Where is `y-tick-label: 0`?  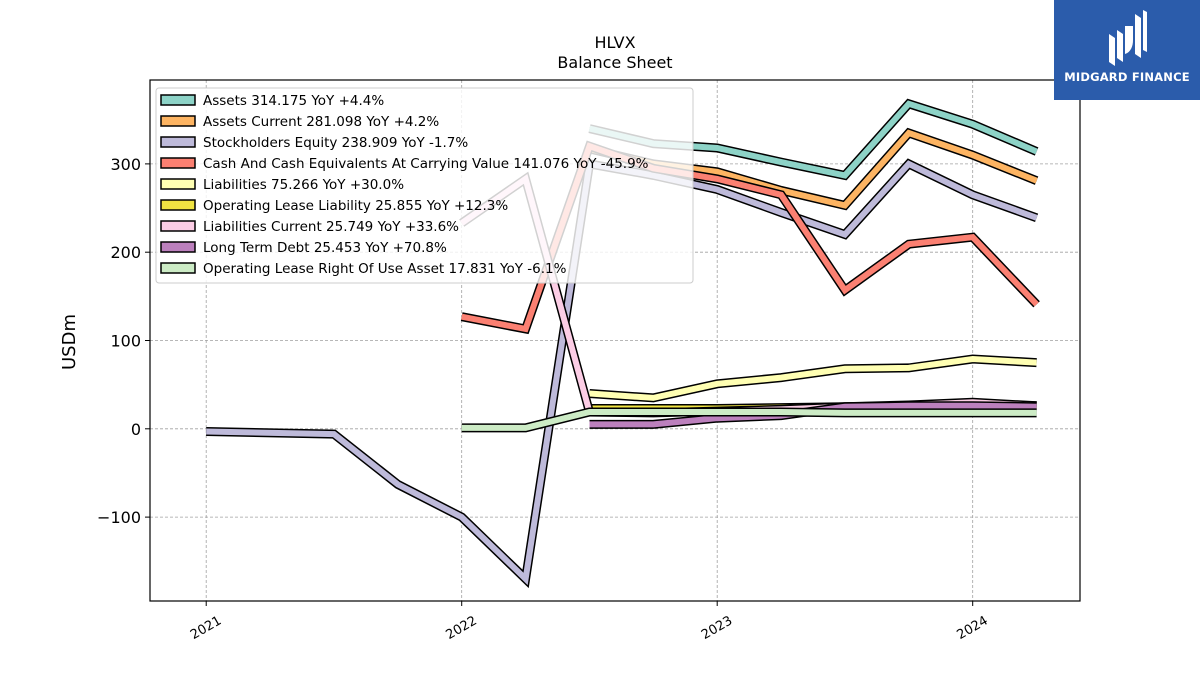 y-tick-label: 0 is located at coordinates (136, 429).